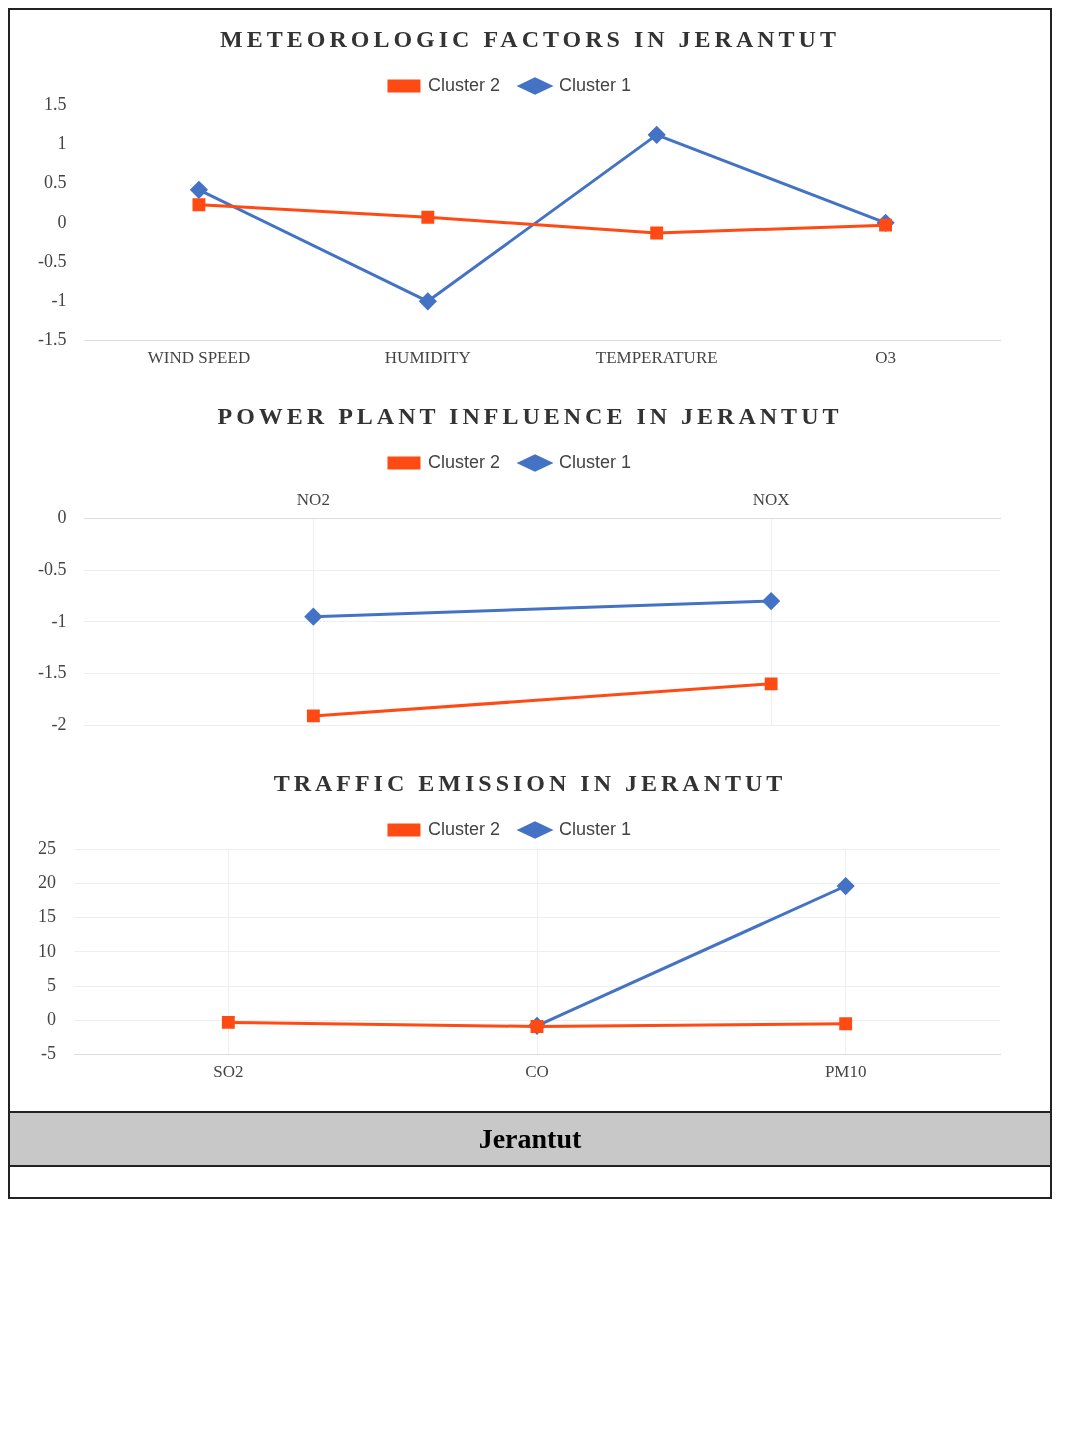 The width and height of the screenshot is (1068, 1437). Describe the element at coordinates (885, 358) in the screenshot. I see `x-tick-label: O3` at that location.